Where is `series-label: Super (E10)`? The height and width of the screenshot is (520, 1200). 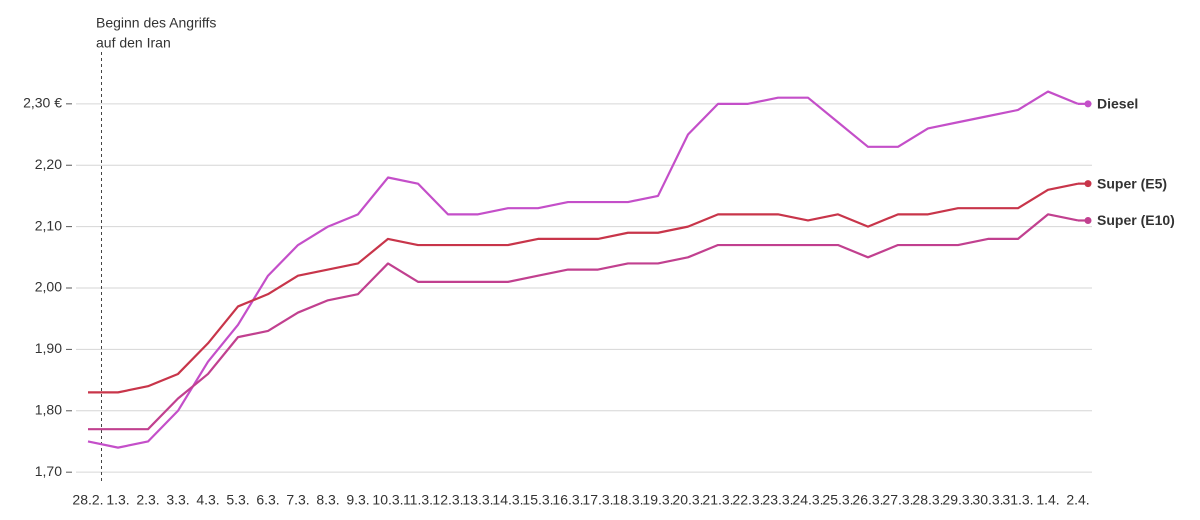 series-label: Super (E10) is located at coordinates (1136, 220).